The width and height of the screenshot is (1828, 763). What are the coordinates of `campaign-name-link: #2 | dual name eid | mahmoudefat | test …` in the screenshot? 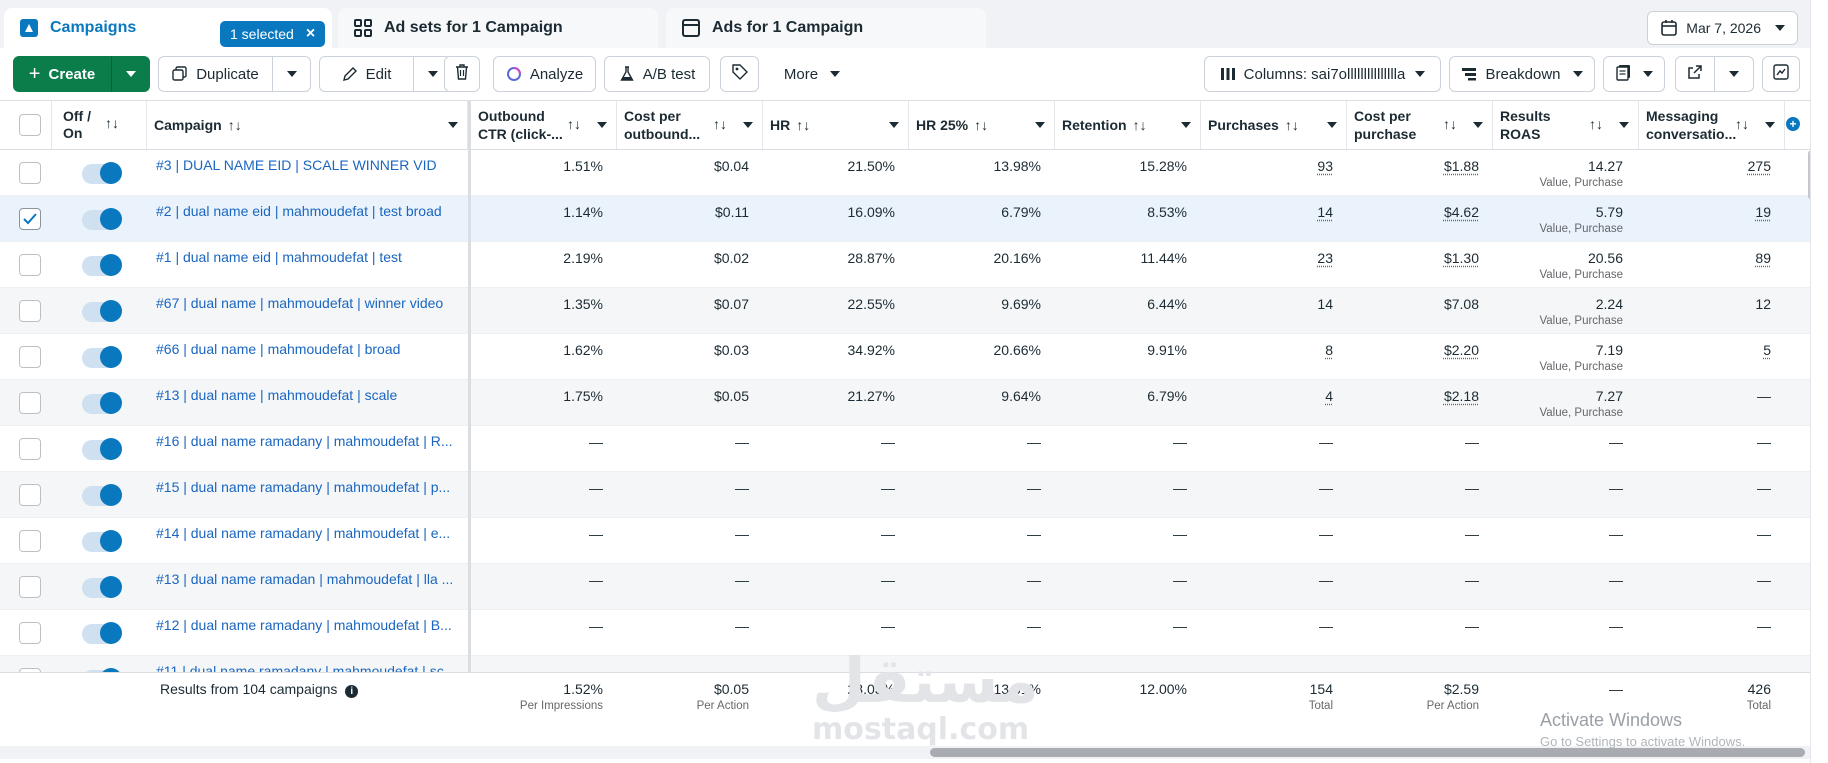 It's located at (299, 211).